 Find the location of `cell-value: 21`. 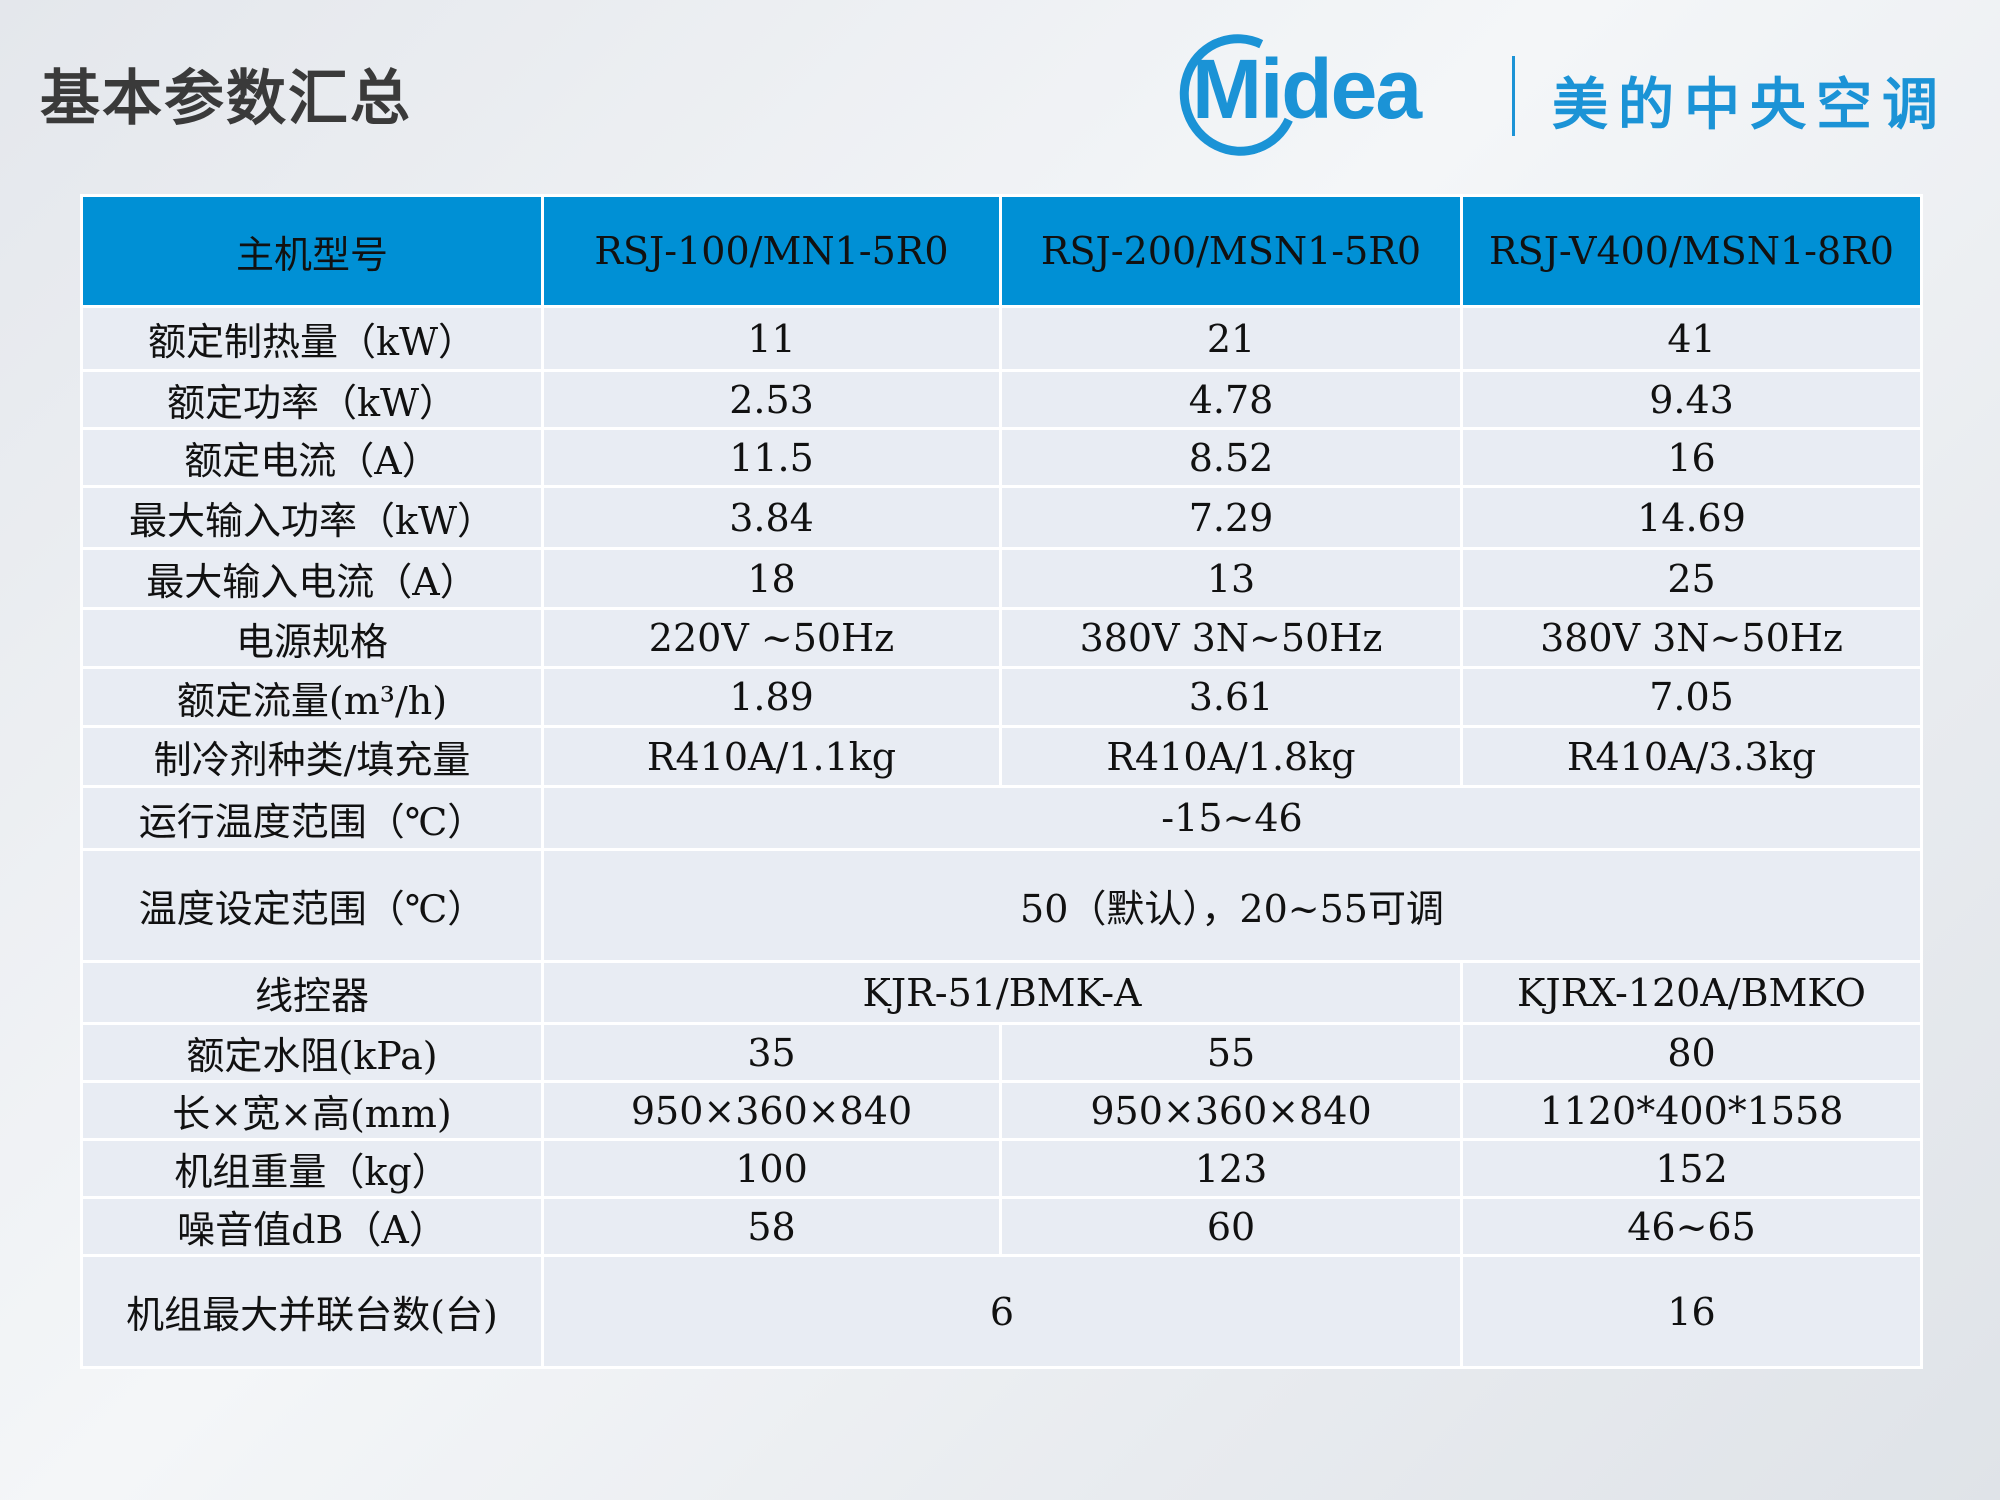

cell-value: 21 is located at coordinates (1231, 338).